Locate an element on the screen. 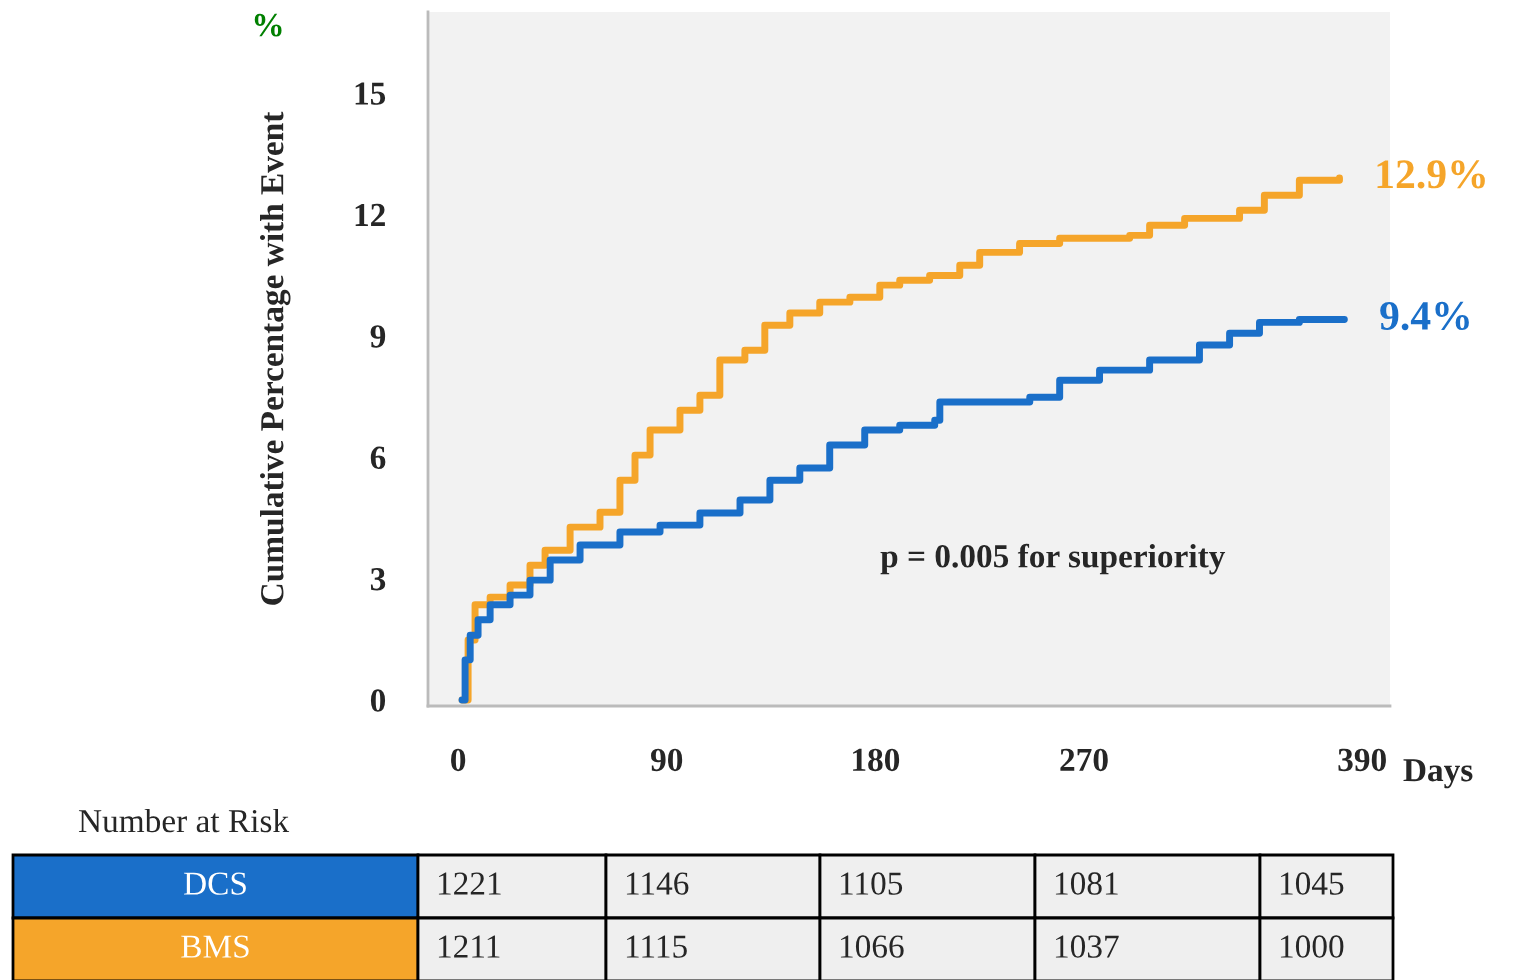  annotation: 12.9% is located at coordinates (1431, 174).